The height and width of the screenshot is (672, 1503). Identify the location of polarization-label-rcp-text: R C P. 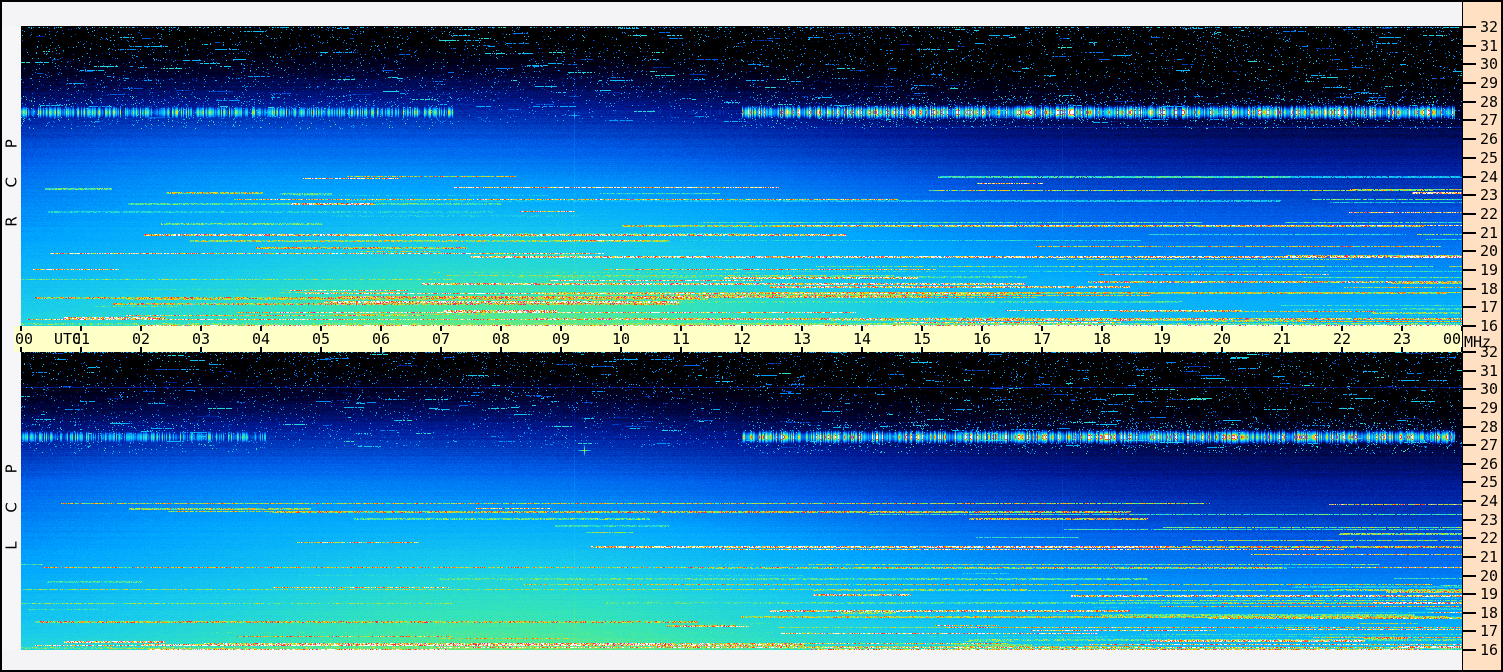
(11, 176).